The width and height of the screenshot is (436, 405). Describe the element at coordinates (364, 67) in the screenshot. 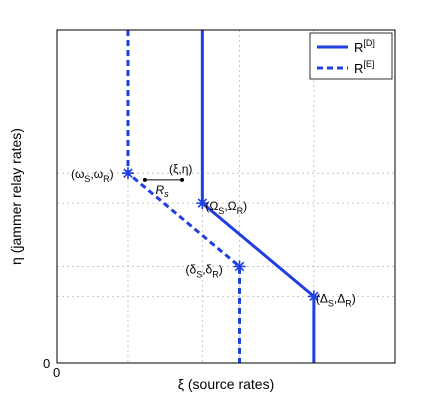

I see `legend-entry: R[E]` at that location.